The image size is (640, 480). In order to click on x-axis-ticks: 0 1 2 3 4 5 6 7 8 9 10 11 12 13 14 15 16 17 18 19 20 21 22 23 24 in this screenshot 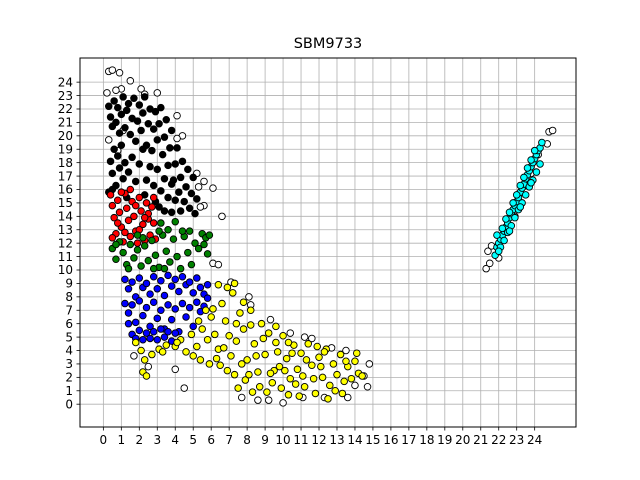, I will do `click(321, 437)`.